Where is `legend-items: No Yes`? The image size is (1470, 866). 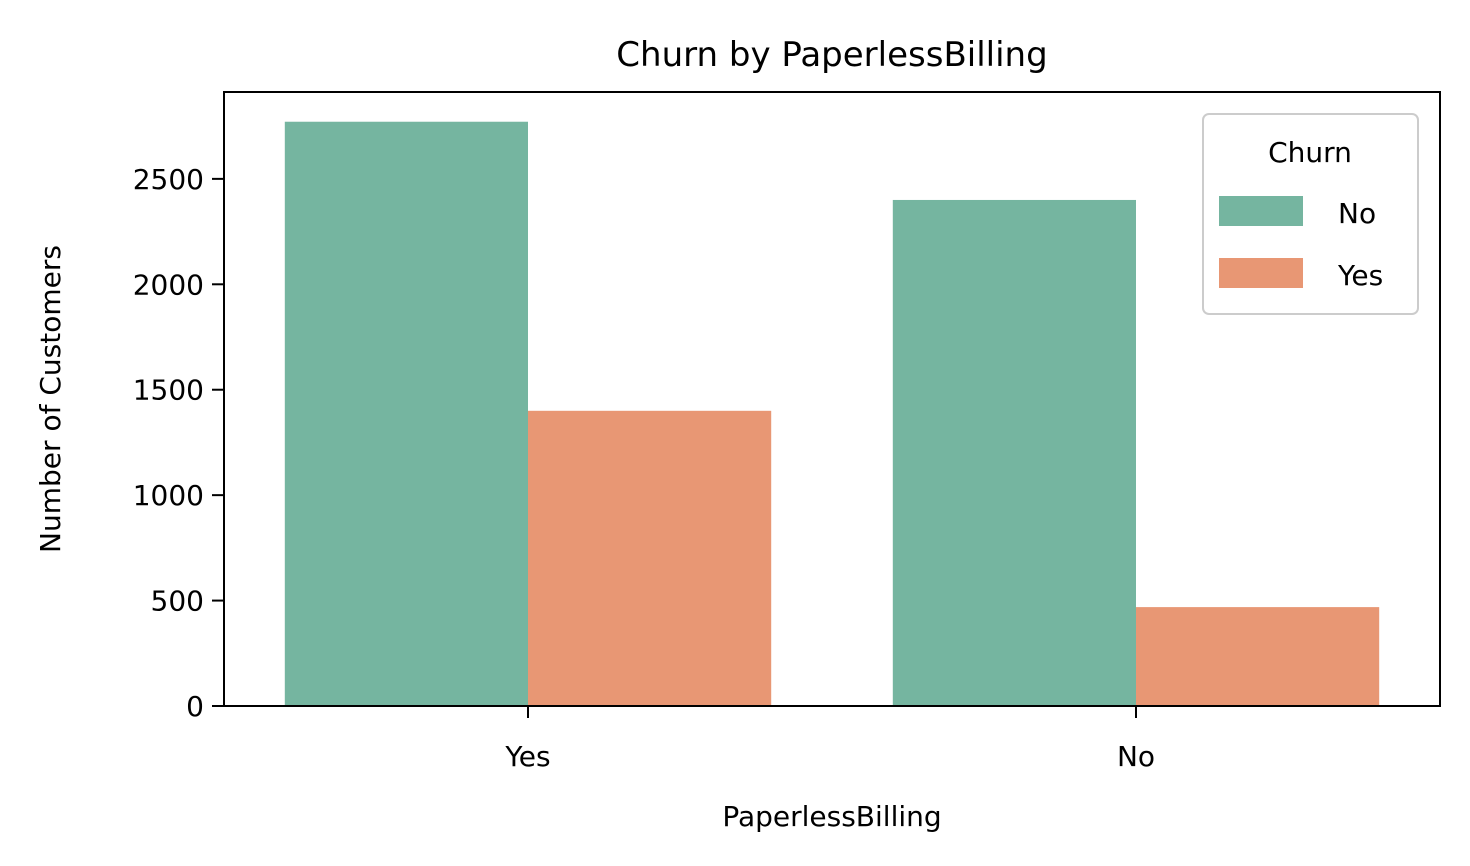 legend-items: No Yes is located at coordinates (1301, 244).